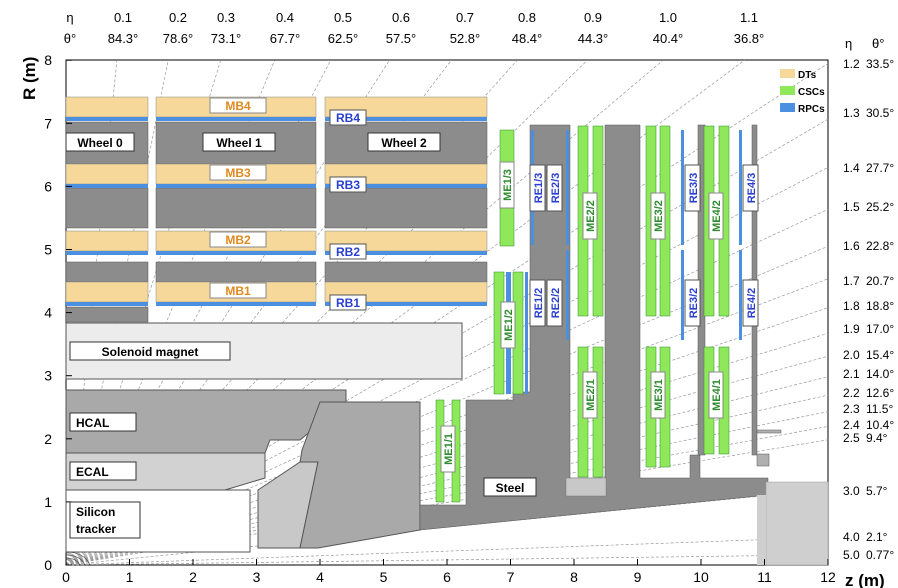 The width and height of the screenshot is (898, 588). I want to click on theta-right-value: 0.77°, so click(880, 555).